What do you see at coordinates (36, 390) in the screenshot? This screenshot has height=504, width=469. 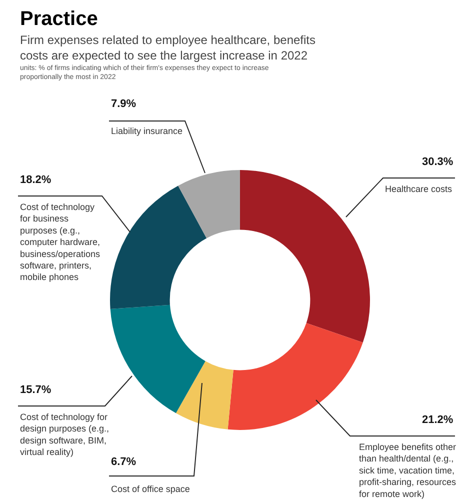 I see `data-label: 15.7%` at bounding box center [36, 390].